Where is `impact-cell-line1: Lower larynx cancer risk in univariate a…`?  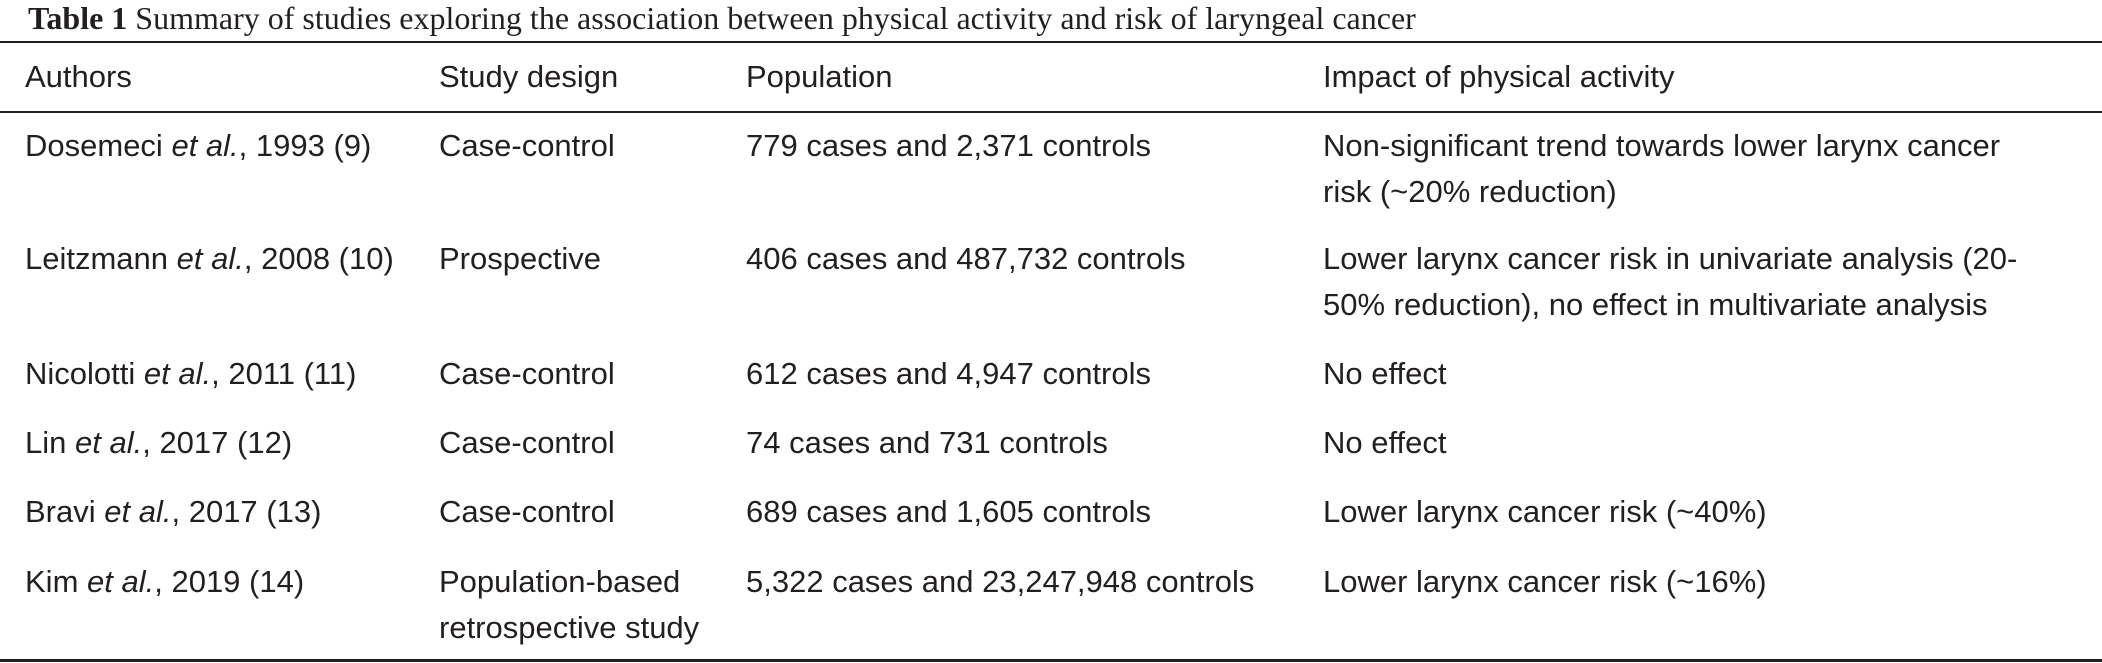
impact-cell-line1: Lower larynx cancer risk in univariate a… is located at coordinates (1670, 258).